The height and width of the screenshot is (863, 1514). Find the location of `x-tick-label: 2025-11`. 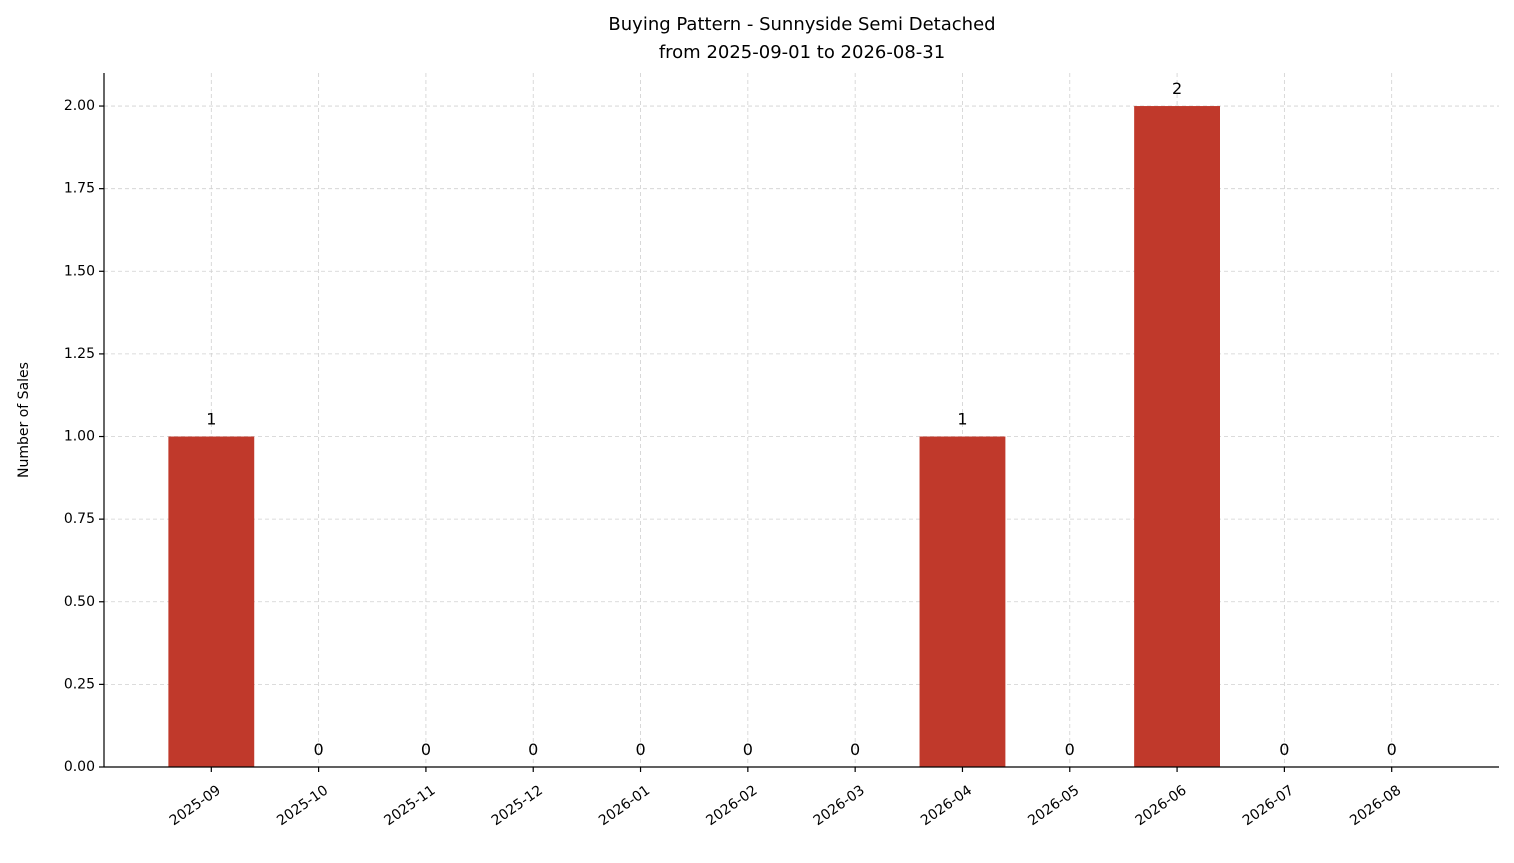

x-tick-label: 2025-11 is located at coordinates (409, 805).